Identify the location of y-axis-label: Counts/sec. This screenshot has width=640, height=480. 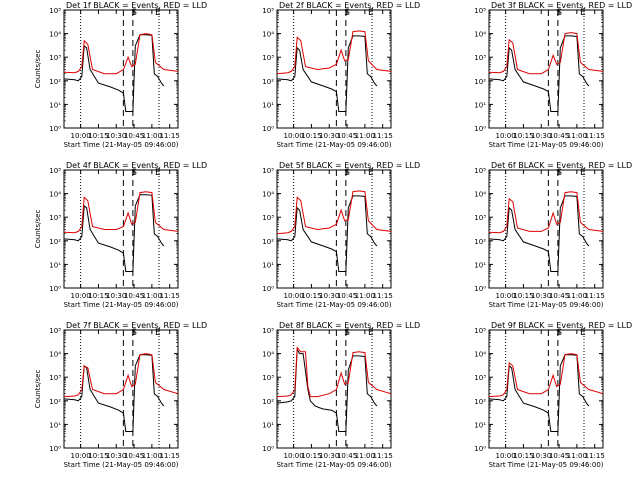
(38, 229).